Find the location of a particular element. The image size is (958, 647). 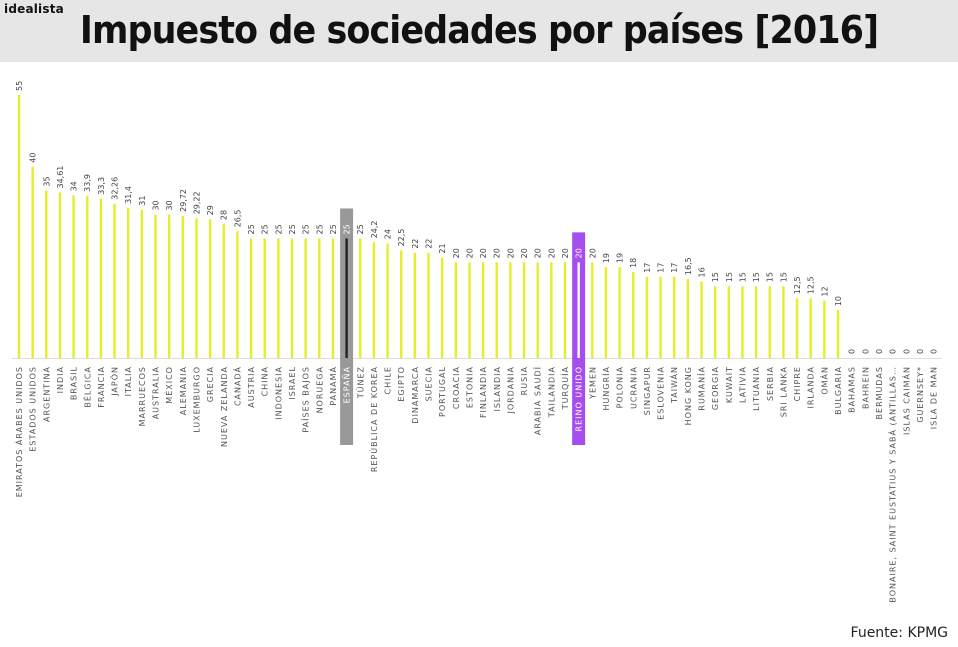

category-label: BERMUDAS is located at coordinates (879, 392).